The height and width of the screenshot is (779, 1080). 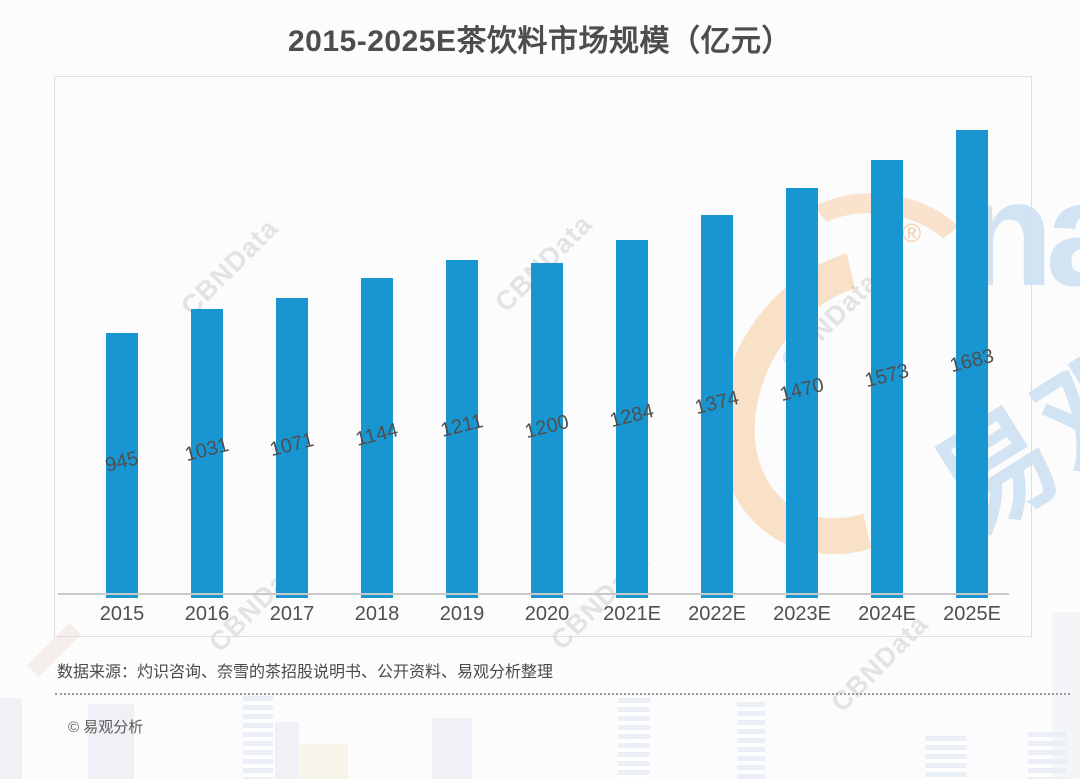 What do you see at coordinates (632, 614) in the screenshot?
I see `x-tick-label: 2021E` at bounding box center [632, 614].